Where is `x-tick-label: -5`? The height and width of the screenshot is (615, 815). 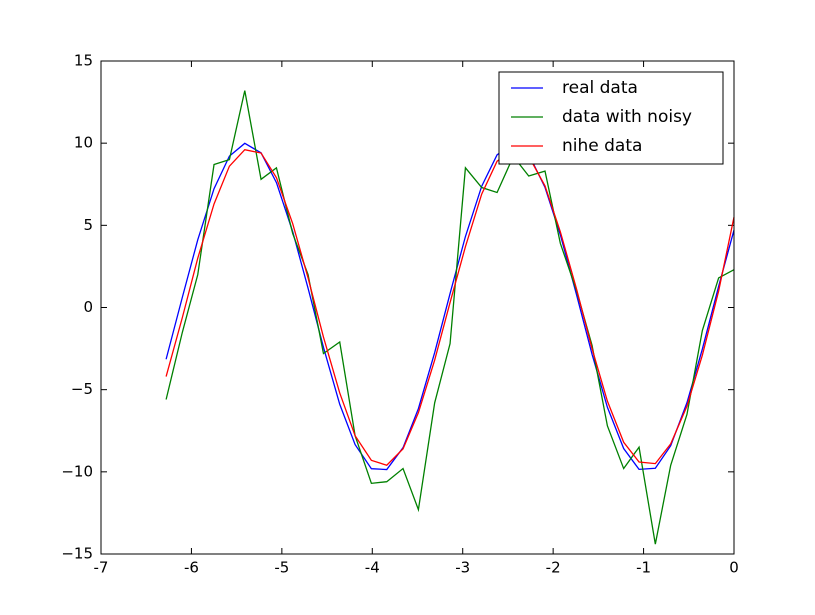
x-tick-label: -5 is located at coordinates (281, 568).